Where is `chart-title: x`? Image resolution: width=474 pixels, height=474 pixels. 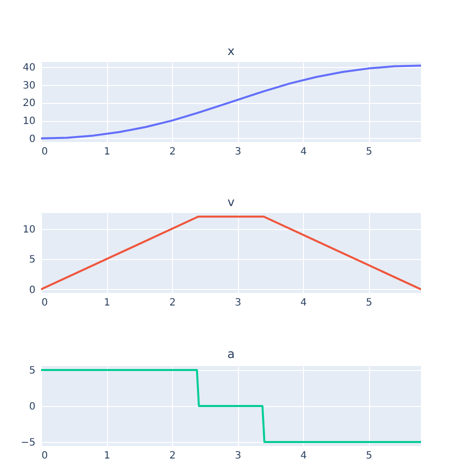 chart-title: x is located at coordinates (231, 51).